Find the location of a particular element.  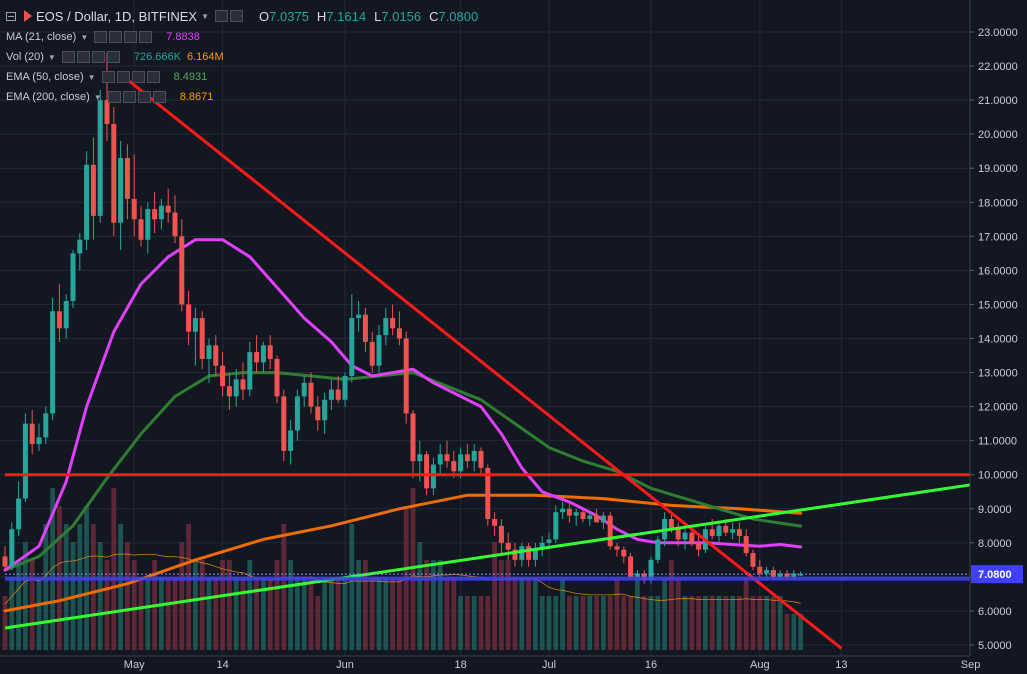

price-tick-label: 21.0000 is located at coordinates (998, 101).